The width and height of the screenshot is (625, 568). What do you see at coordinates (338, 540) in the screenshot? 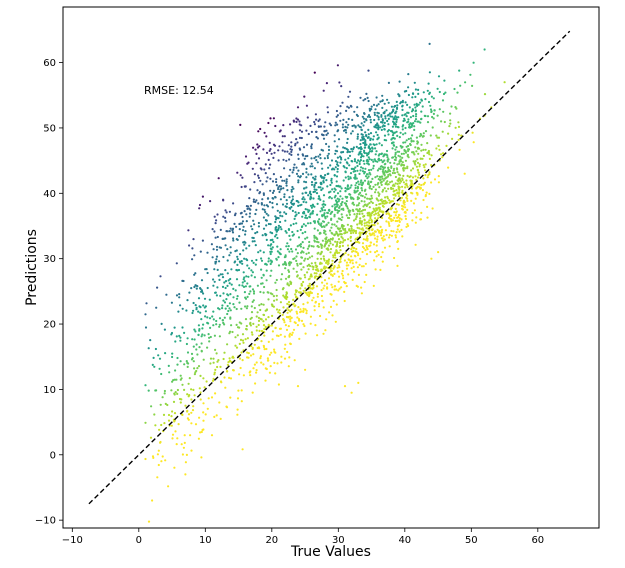
I see `x-tick-label: 30` at bounding box center [338, 540].